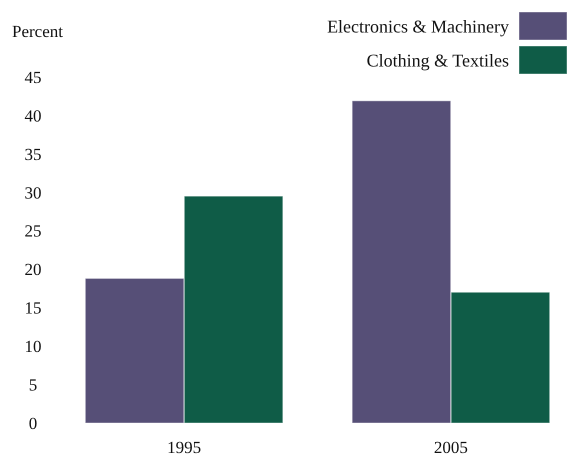 The width and height of the screenshot is (571, 459). I want to click on y-tick-label: 35, so click(33, 154).